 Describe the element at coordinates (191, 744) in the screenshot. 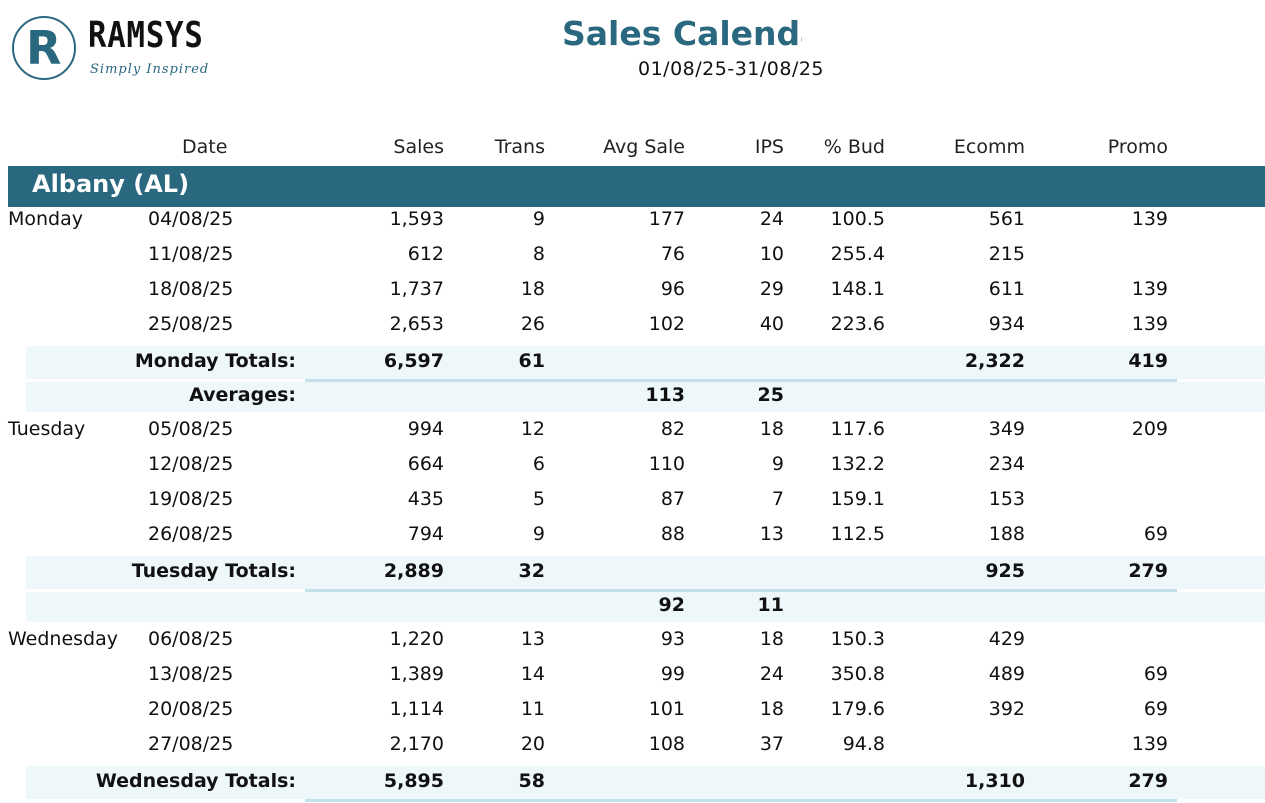

I see `cell-date: 27/08/25` at that location.